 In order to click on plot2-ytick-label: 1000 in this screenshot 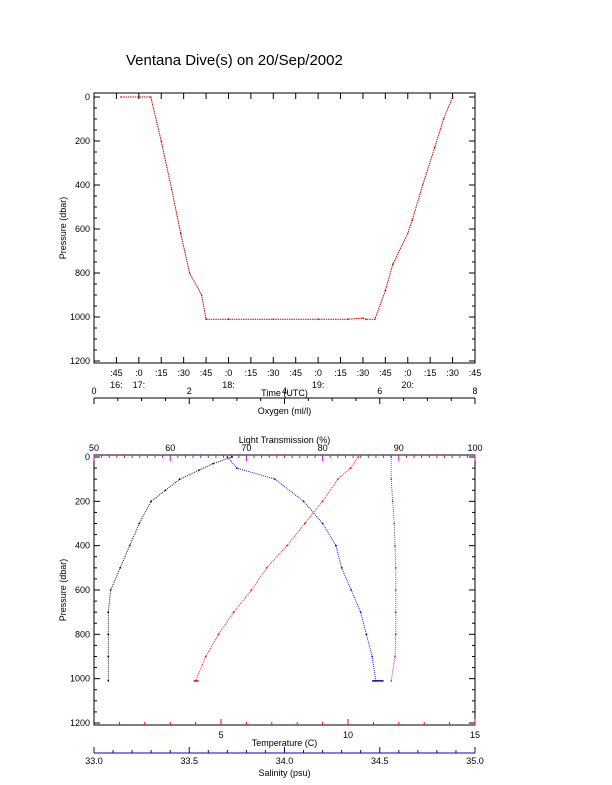, I will do `click(80, 679)`.